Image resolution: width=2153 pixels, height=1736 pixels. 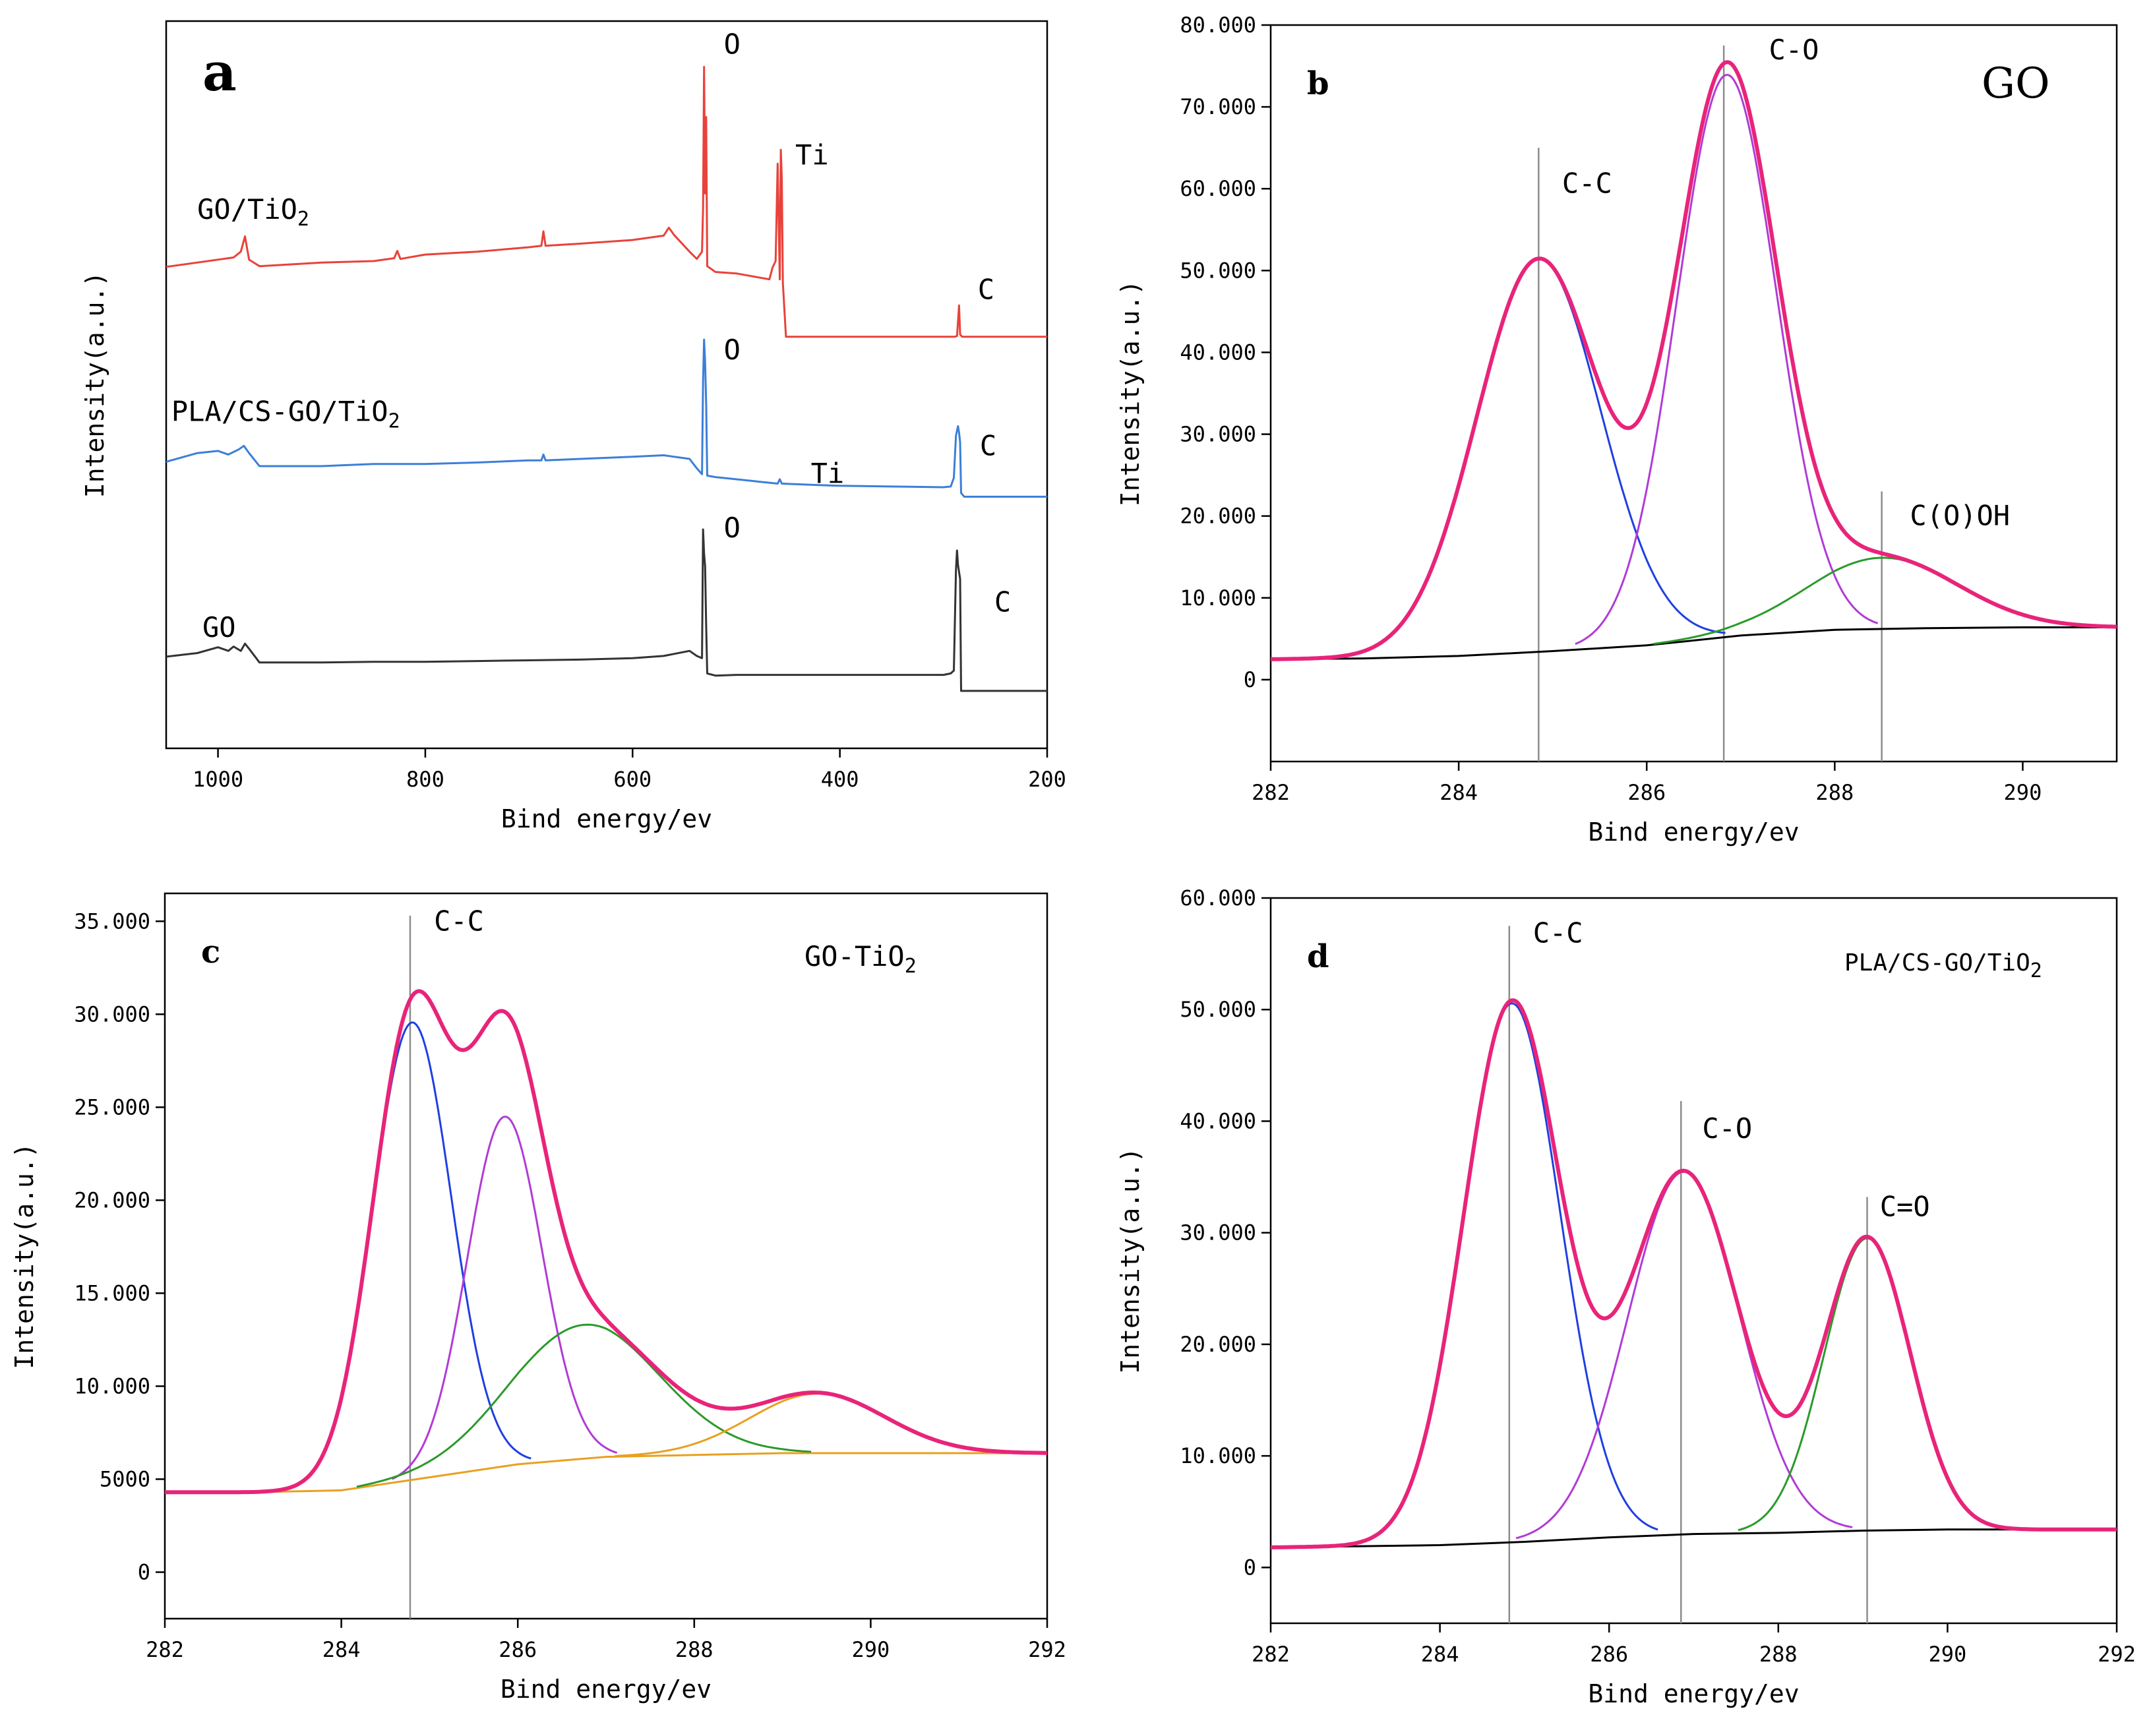 What do you see at coordinates (1318, 83) in the screenshot?
I see `panel-letter: b` at bounding box center [1318, 83].